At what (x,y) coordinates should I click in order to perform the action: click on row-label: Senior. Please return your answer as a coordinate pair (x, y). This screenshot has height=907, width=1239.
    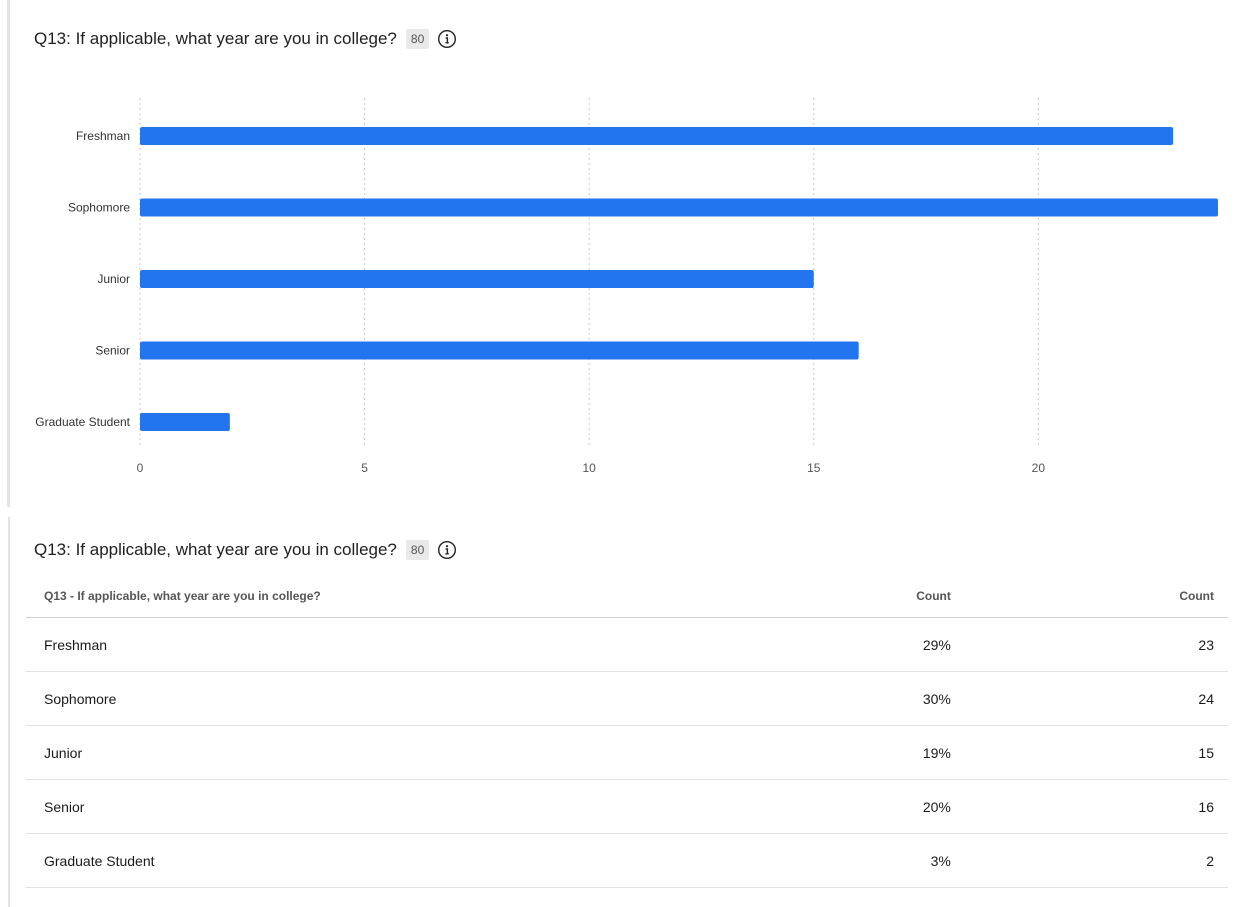
    Looking at the image, I should click on (401, 806).